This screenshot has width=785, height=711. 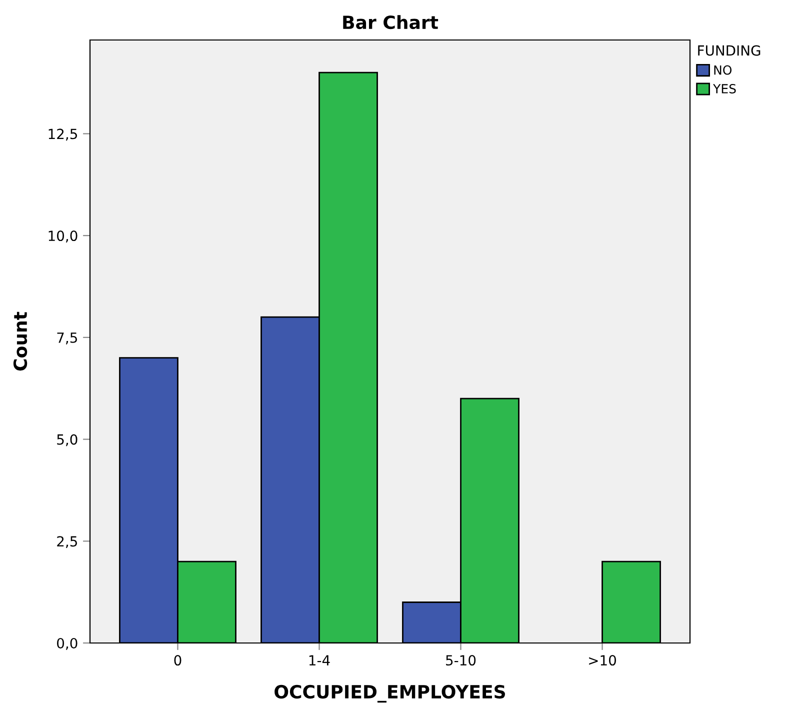 I want to click on x-axis-title: OCCUPIED_EMPLOYEES, so click(x=389, y=693).